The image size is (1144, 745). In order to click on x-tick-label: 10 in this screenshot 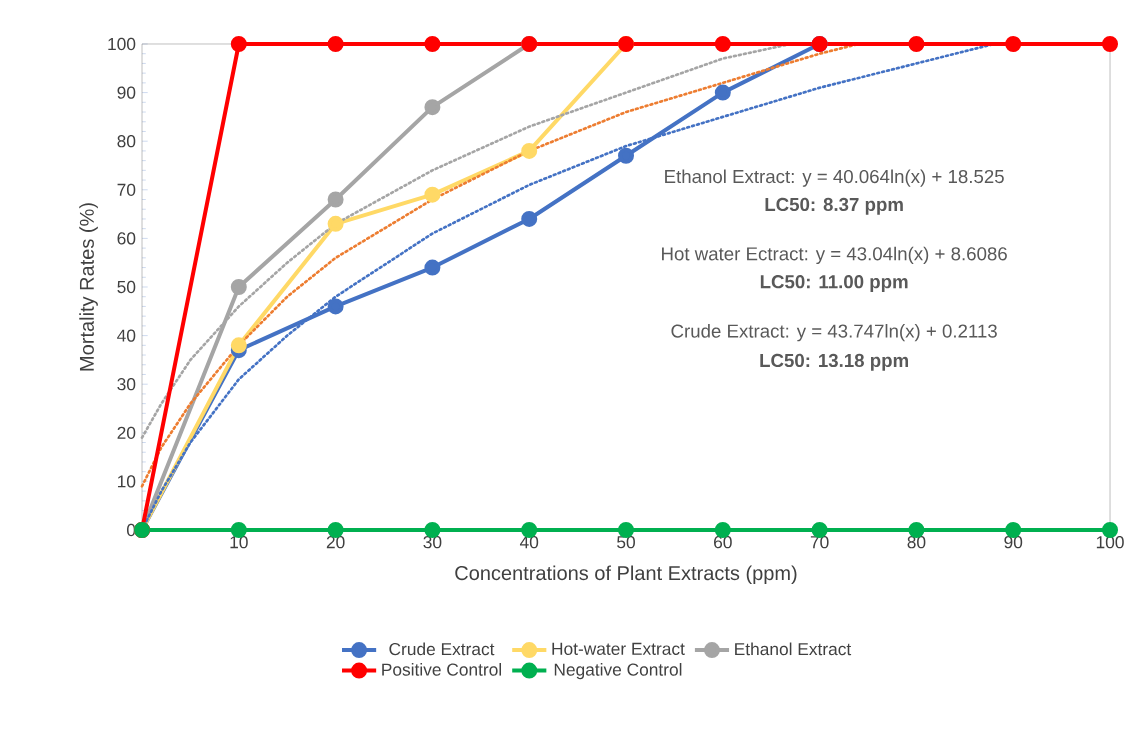, I will do `click(239, 542)`.